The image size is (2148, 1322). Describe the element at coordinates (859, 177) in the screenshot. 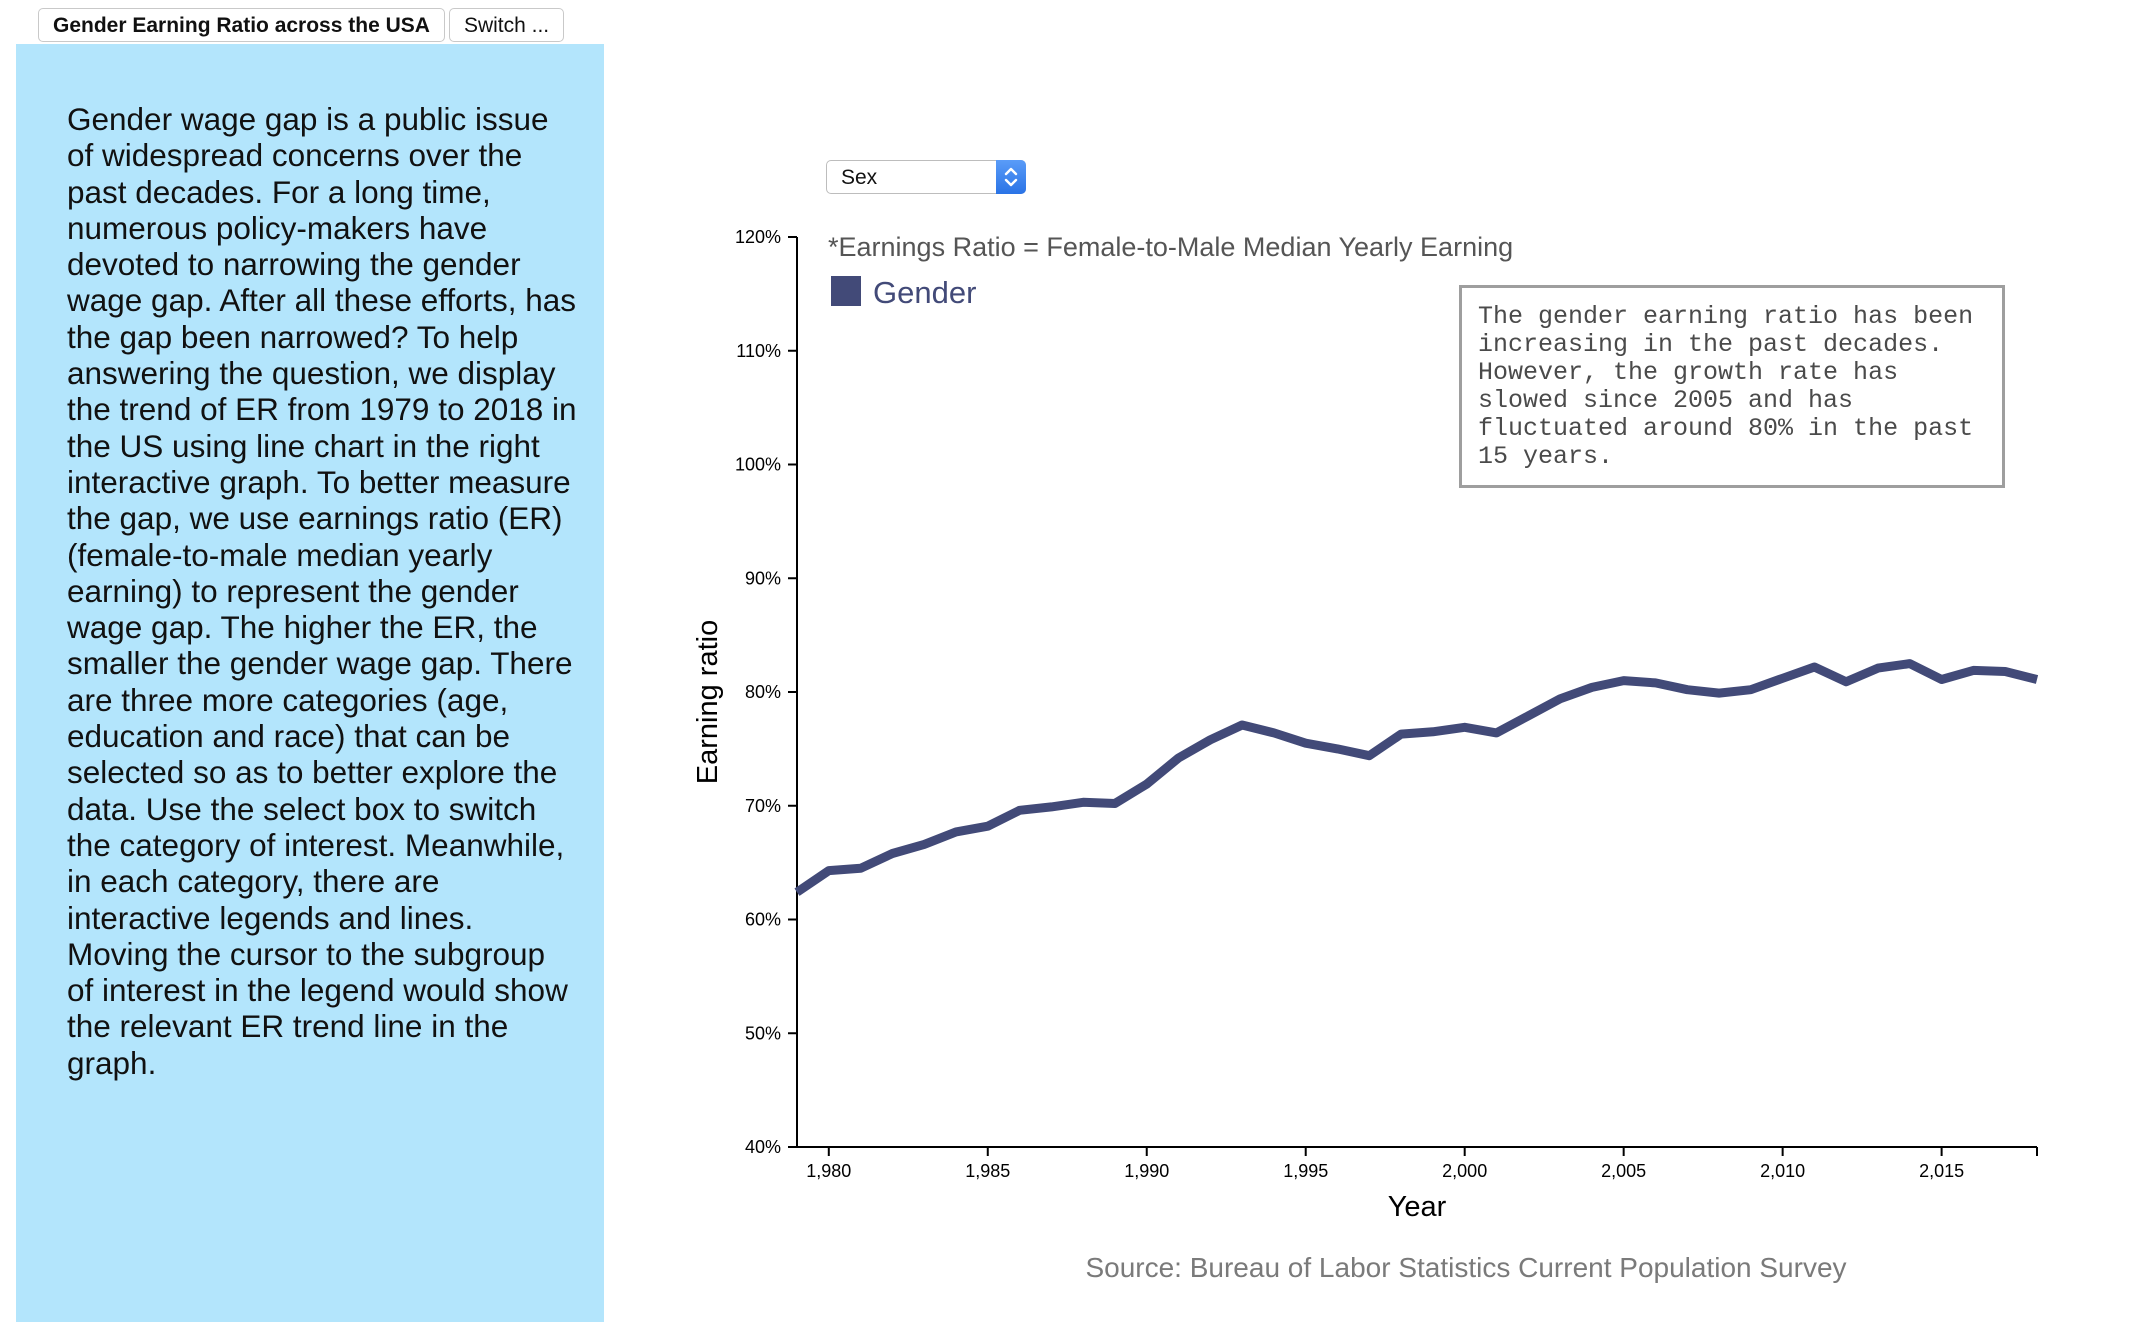

I see `category-select-value: Sex` at that location.